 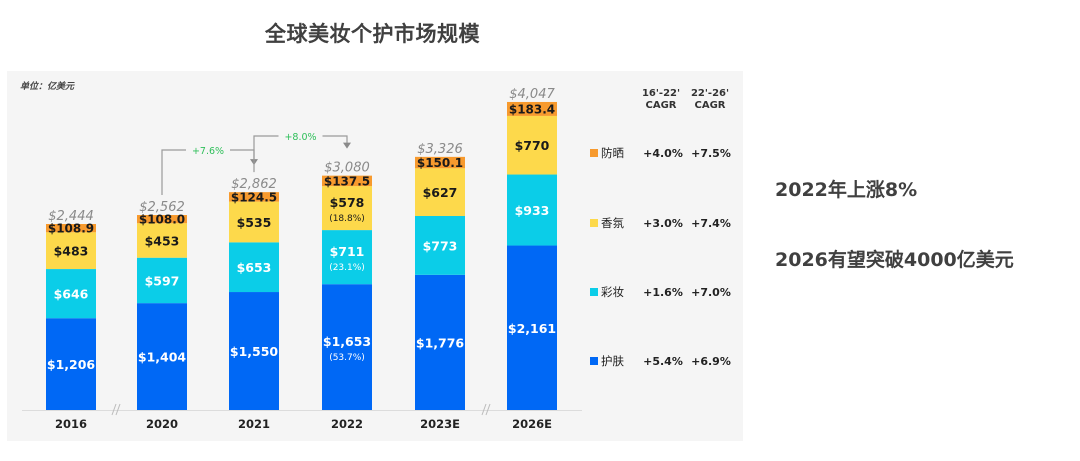 I want to click on bar-value-label: $183.4, so click(x=532, y=109).